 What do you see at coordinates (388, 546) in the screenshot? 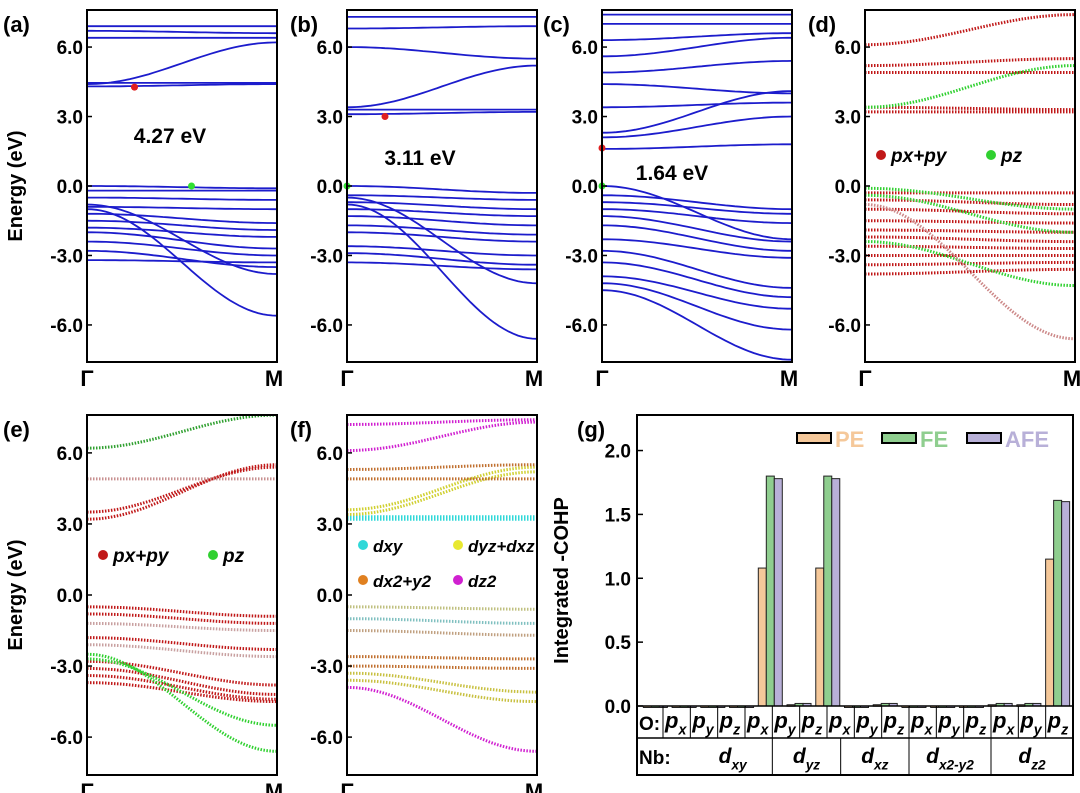
I see `legend-label: dxy` at bounding box center [388, 546].